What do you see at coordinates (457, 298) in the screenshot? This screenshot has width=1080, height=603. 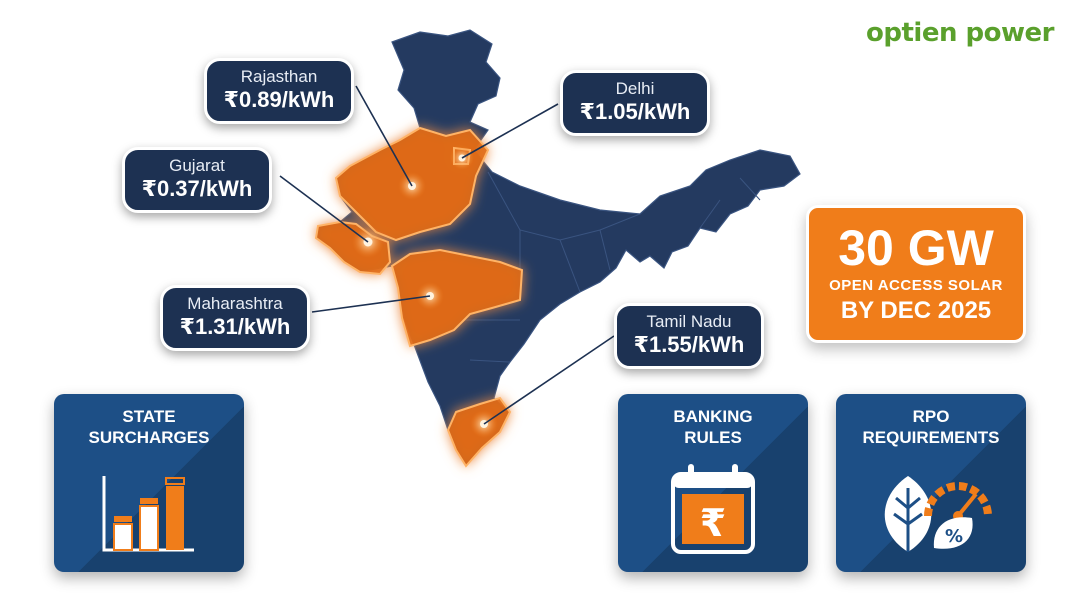 I see `maharashtra-shape` at bounding box center [457, 298].